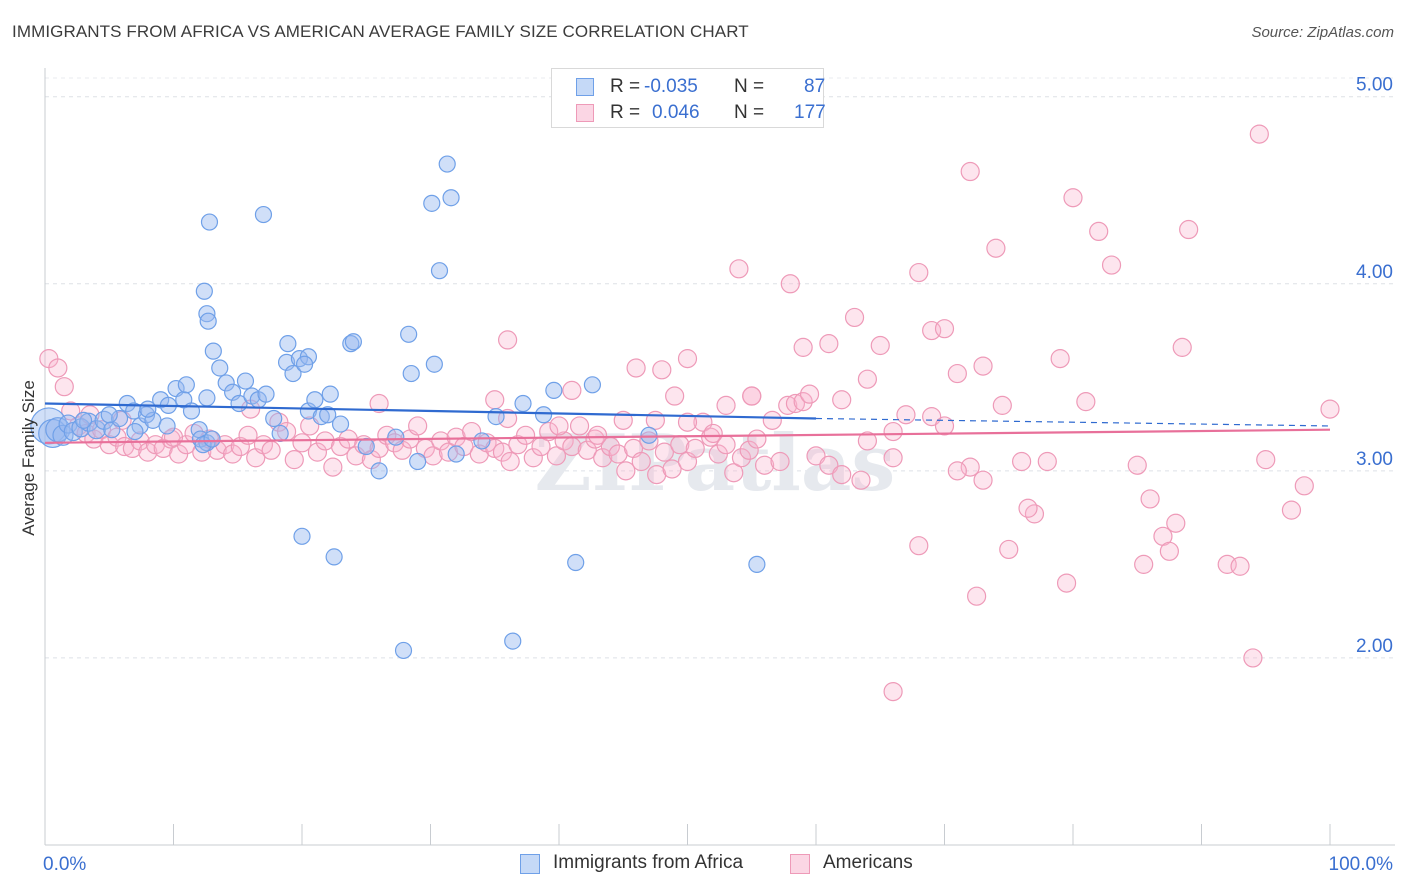  Describe the element at coordinates (815, 86) in the screenshot. I see `legend-n-value: 87` at that location.